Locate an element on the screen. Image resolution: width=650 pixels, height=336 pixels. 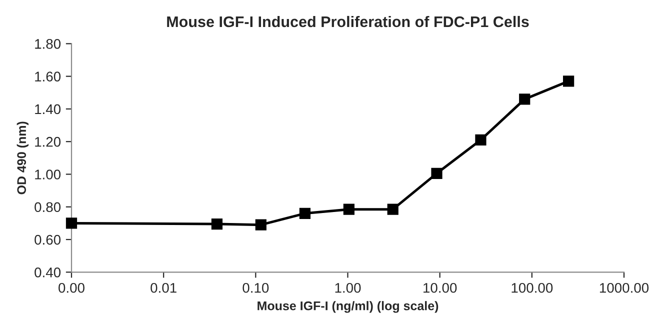
y-tick-label: 0.40 is located at coordinates (47, 272).